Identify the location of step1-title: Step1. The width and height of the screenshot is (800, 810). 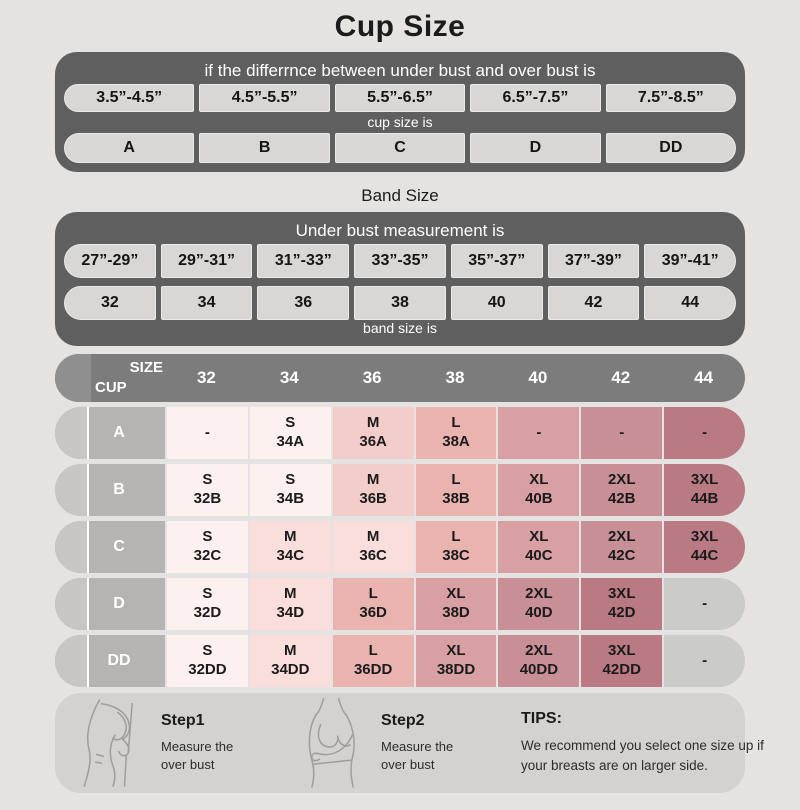
(183, 720).